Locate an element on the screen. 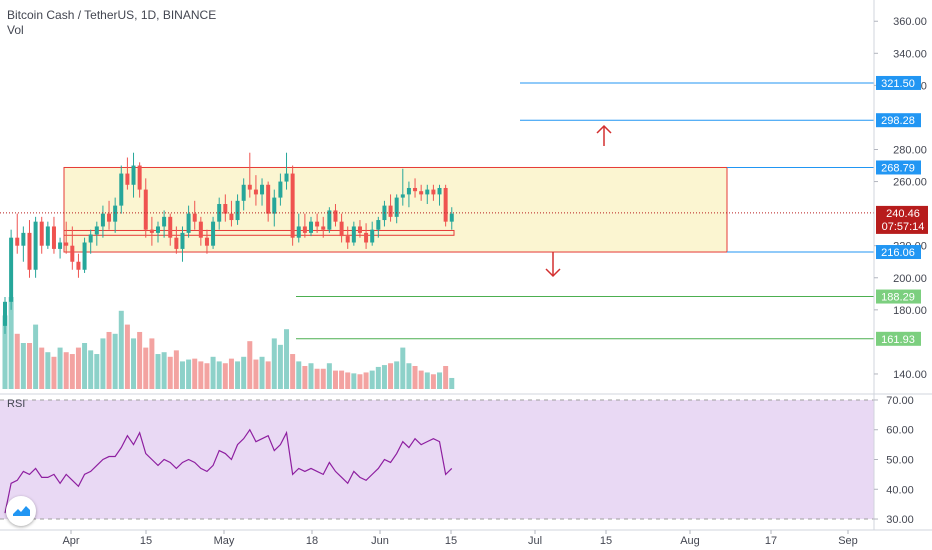  rsi-line is located at coordinates (228, 471).